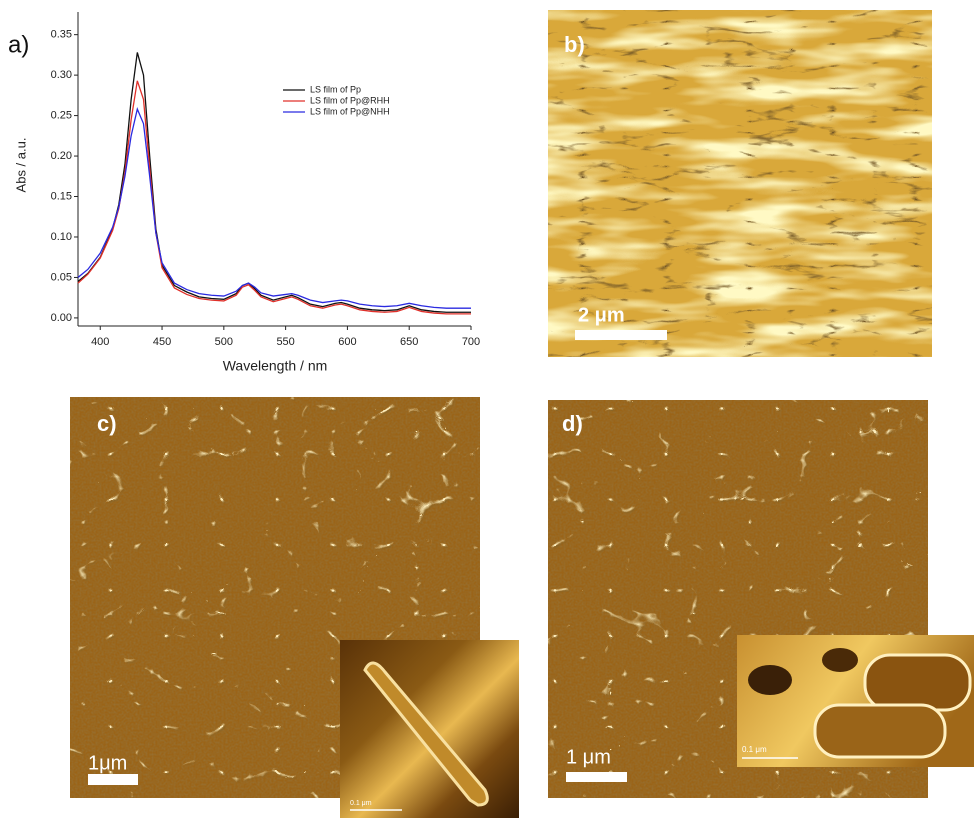 This screenshot has height=818, width=974. What do you see at coordinates (61, 277) in the screenshot?
I see `y-tick-label: 0.05` at bounding box center [61, 277].